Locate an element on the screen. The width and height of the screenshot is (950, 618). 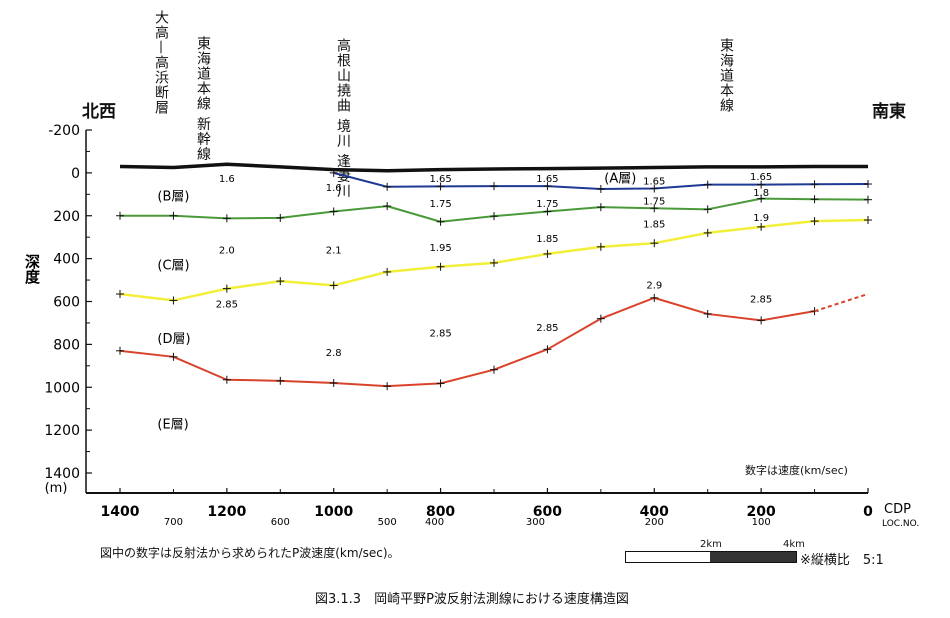
velocity-label: 1.9 is located at coordinates (761, 218).